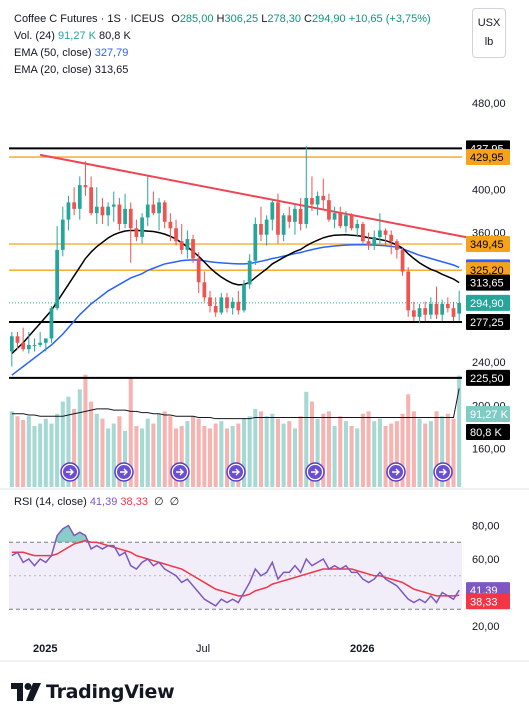  I want to click on price-tag: 225,50, so click(487, 379).